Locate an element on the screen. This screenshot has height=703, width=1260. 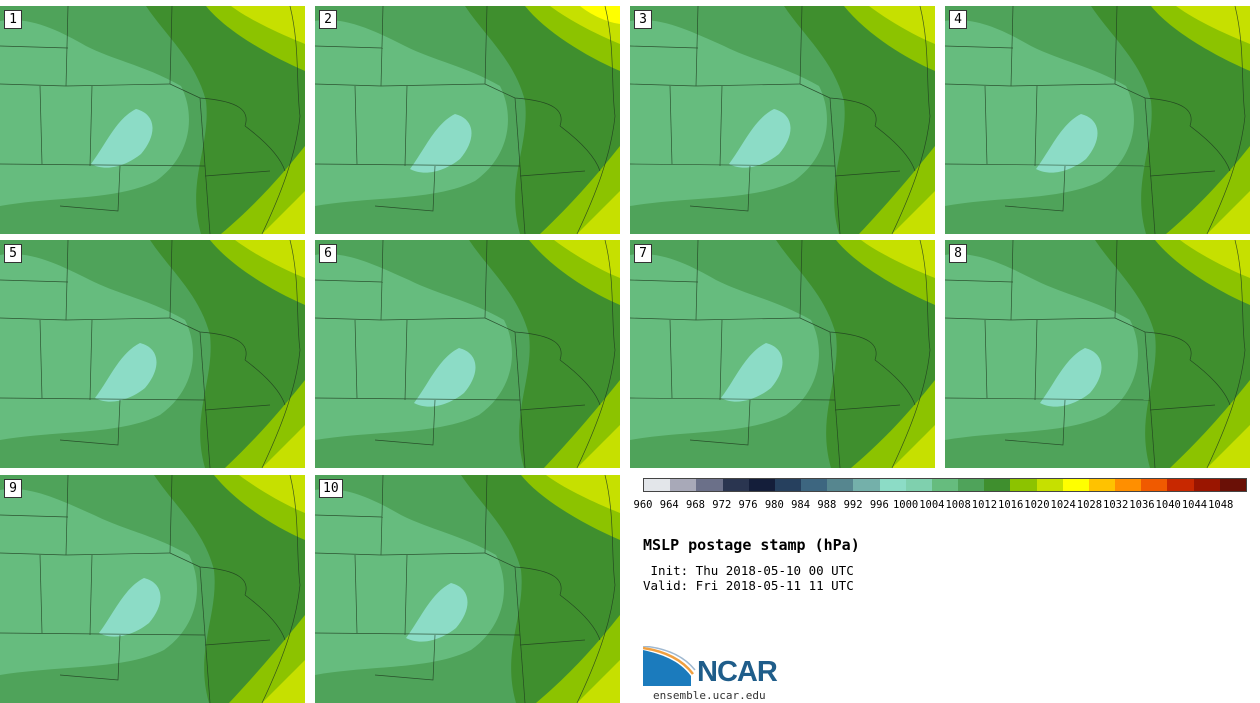
logo-wordmark: NCAR is located at coordinates (737, 672).